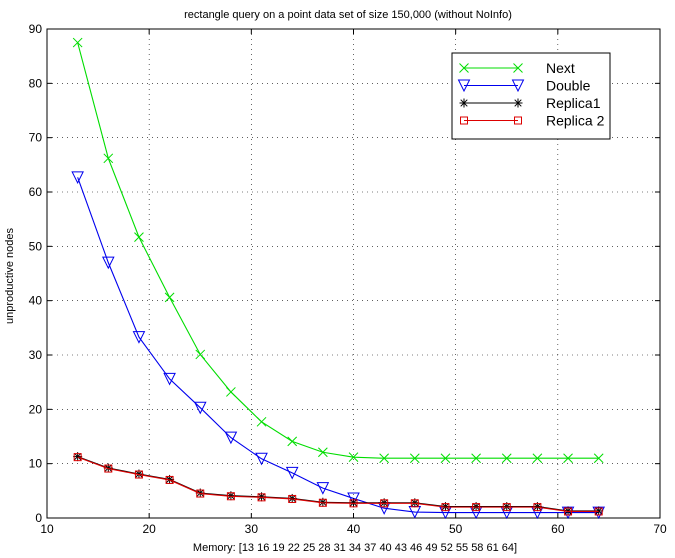 The height and width of the screenshot is (558, 675). What do you see at coordinates (660, 529) in the screenshot?
I see `x-tick-label: 70` at bounding box center [660, 529].